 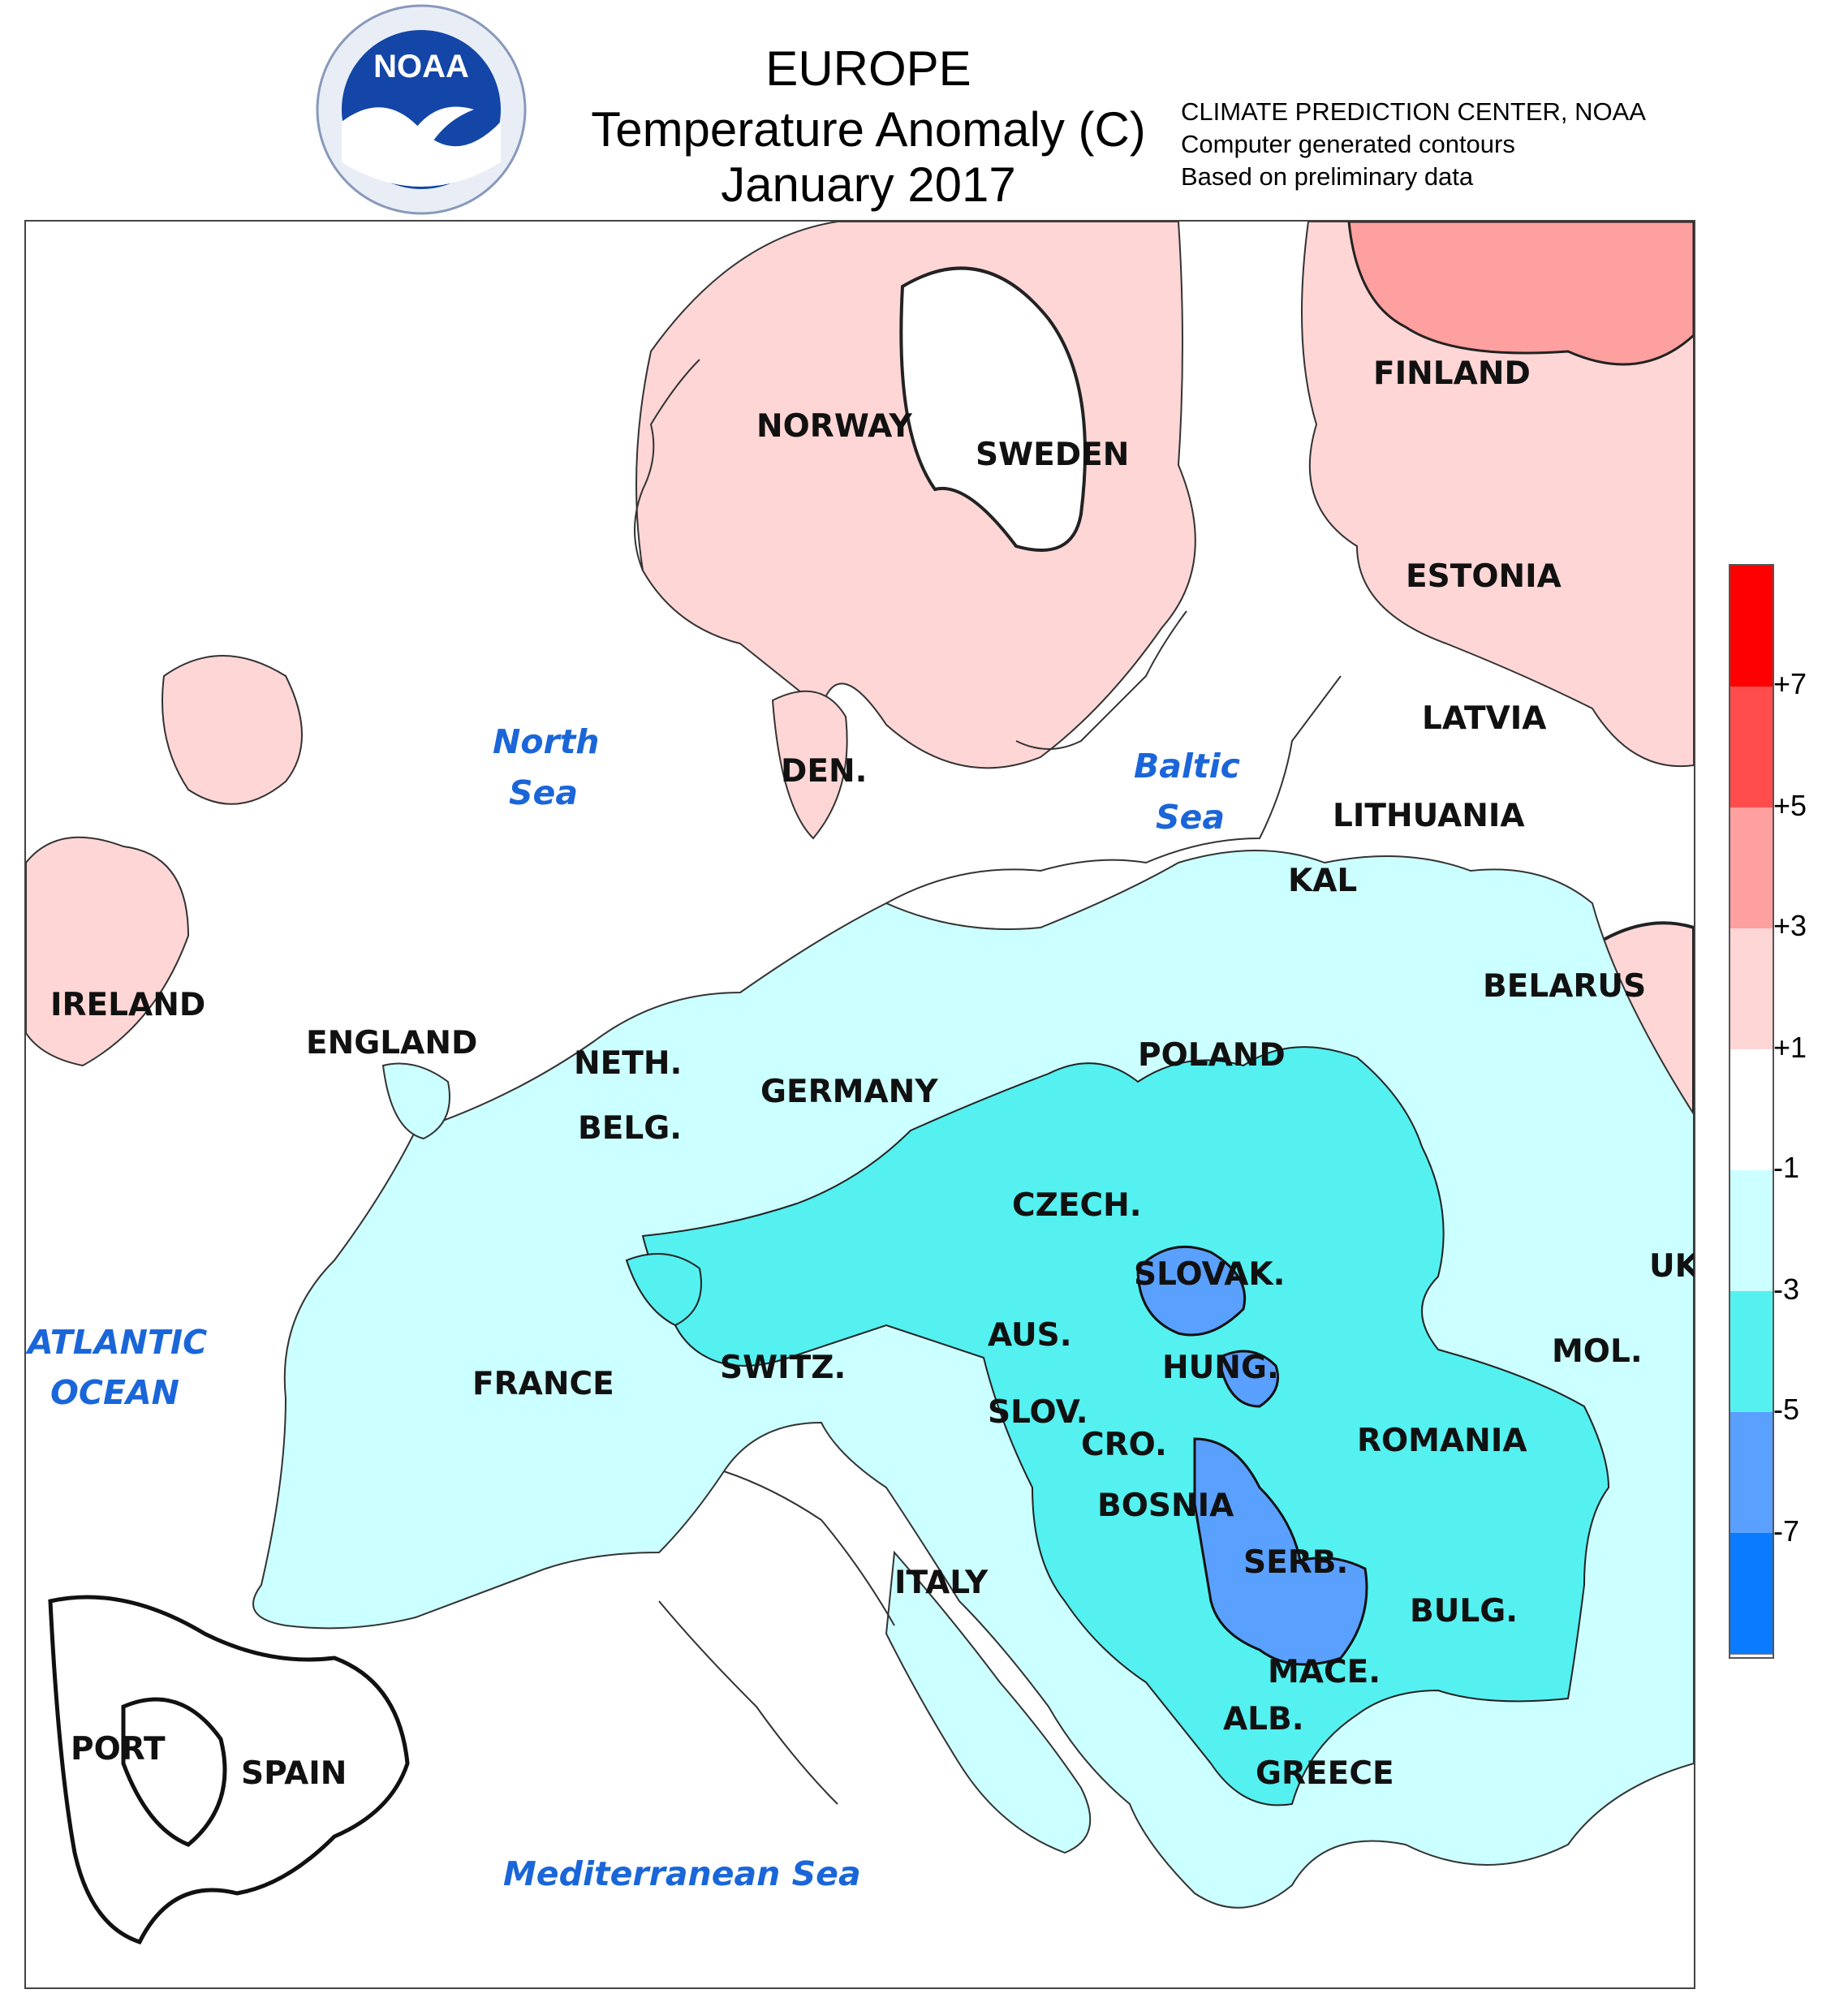 I want to click on title-date: January 2017, so click(x=869, y=184).